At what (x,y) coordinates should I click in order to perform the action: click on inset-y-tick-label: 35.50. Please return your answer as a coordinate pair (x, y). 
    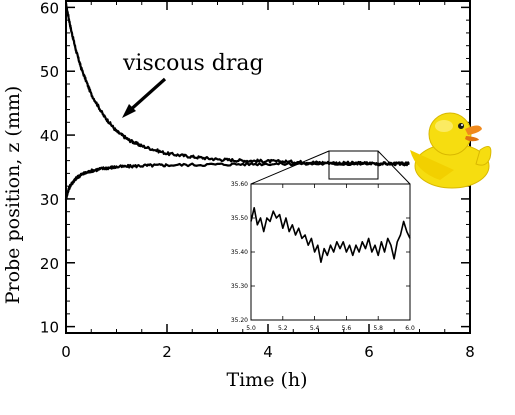
    Looking at the image, I should click on (239, 218).